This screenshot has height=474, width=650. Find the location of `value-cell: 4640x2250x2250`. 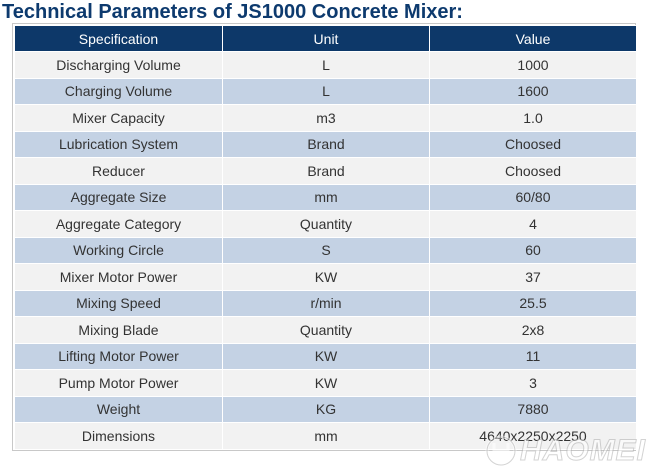

value-cell: 4640x2250x2250 is located at coordinates (533, 436).